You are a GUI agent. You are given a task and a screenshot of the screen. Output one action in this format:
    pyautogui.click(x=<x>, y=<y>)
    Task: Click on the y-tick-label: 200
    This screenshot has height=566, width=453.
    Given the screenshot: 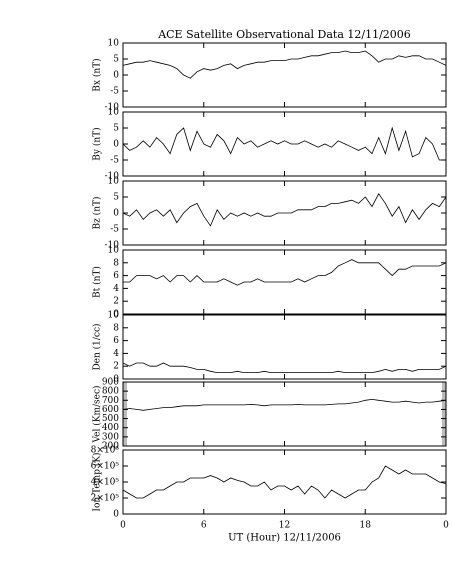 What is the action you would take?
    pyautogui.click(x=110, y=447)
    